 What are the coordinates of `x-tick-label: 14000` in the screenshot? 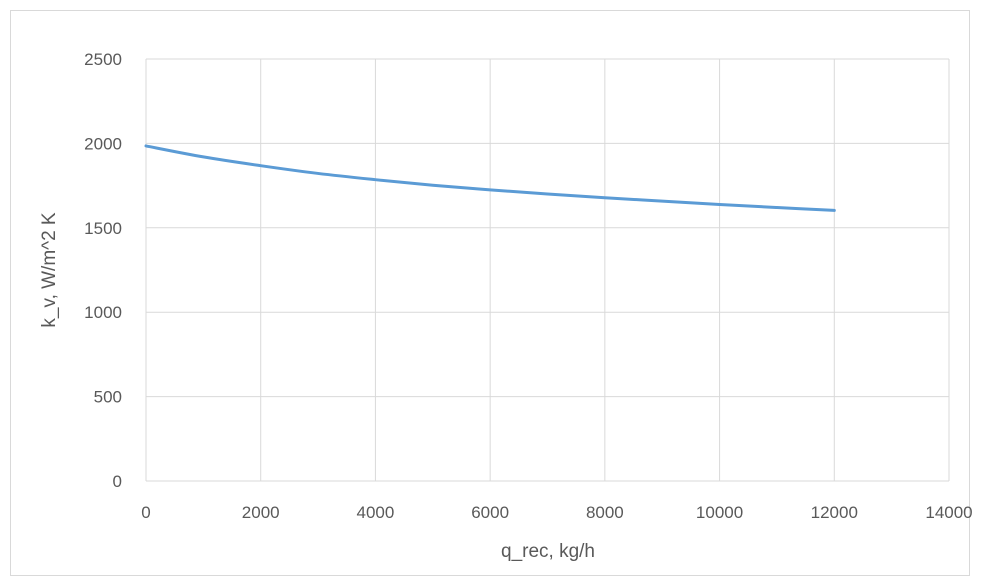 It's located at (948, 512).